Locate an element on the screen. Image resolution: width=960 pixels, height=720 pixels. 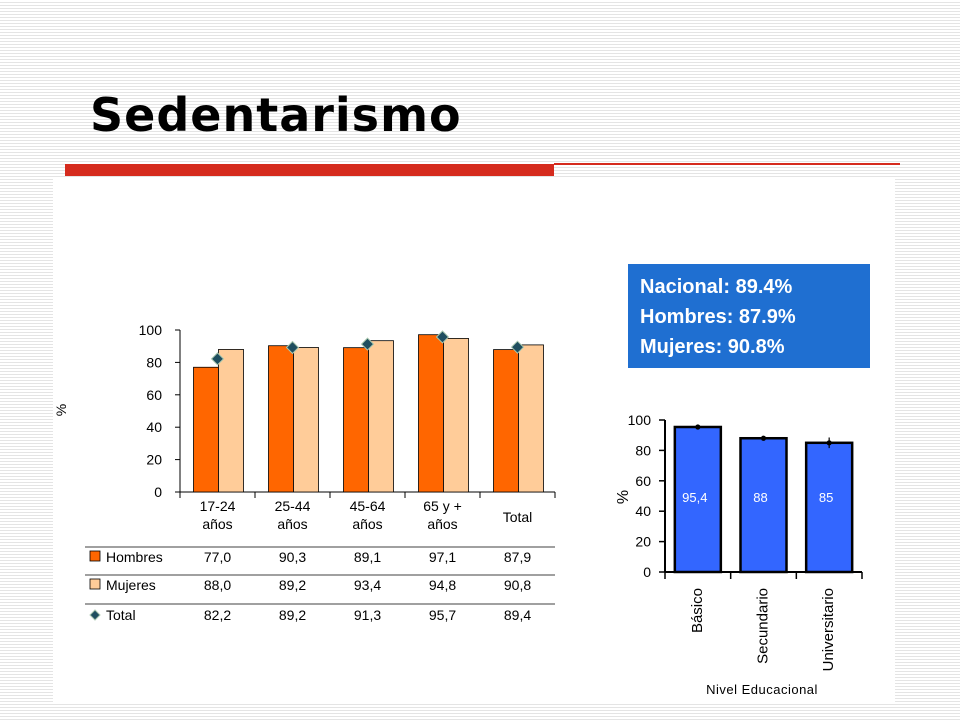
table-cell: 87,9 is located at coordinates (517, 557).